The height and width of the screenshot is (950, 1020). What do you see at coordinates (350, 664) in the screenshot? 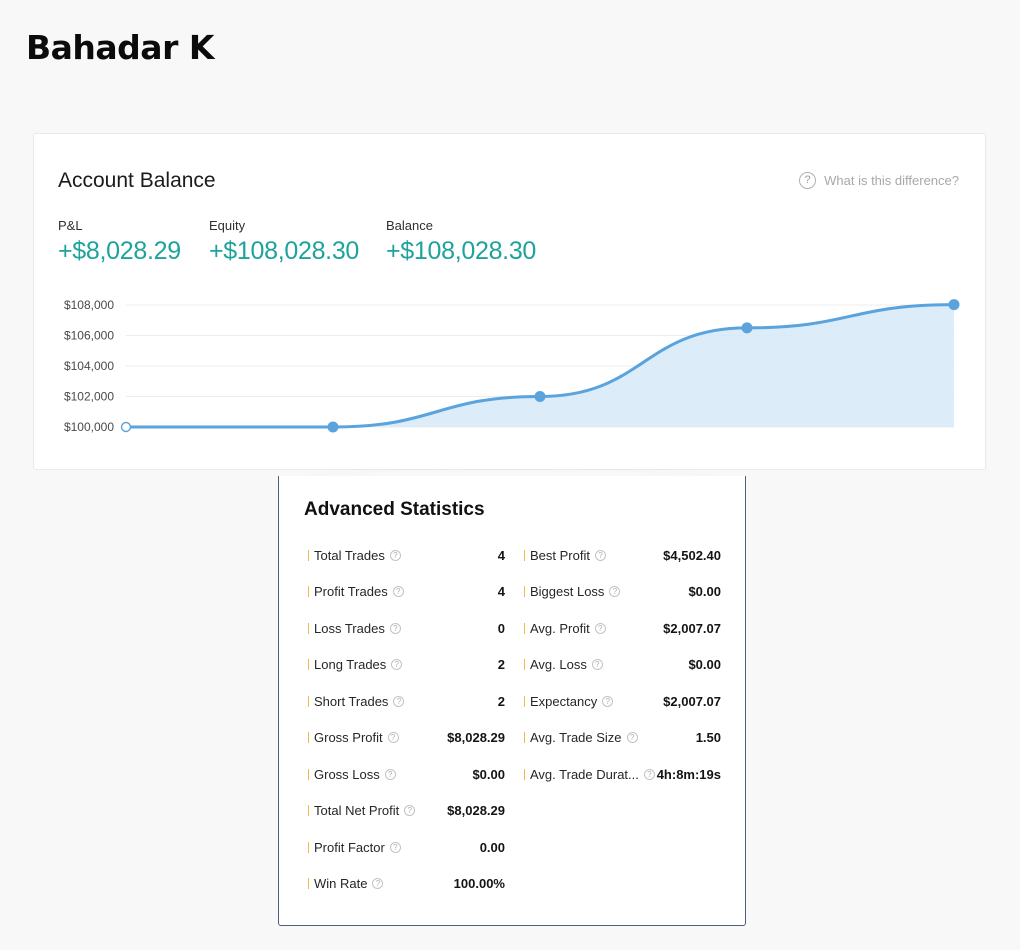
I see `stat-label: Long Trades` at bounding box center [350, 664].